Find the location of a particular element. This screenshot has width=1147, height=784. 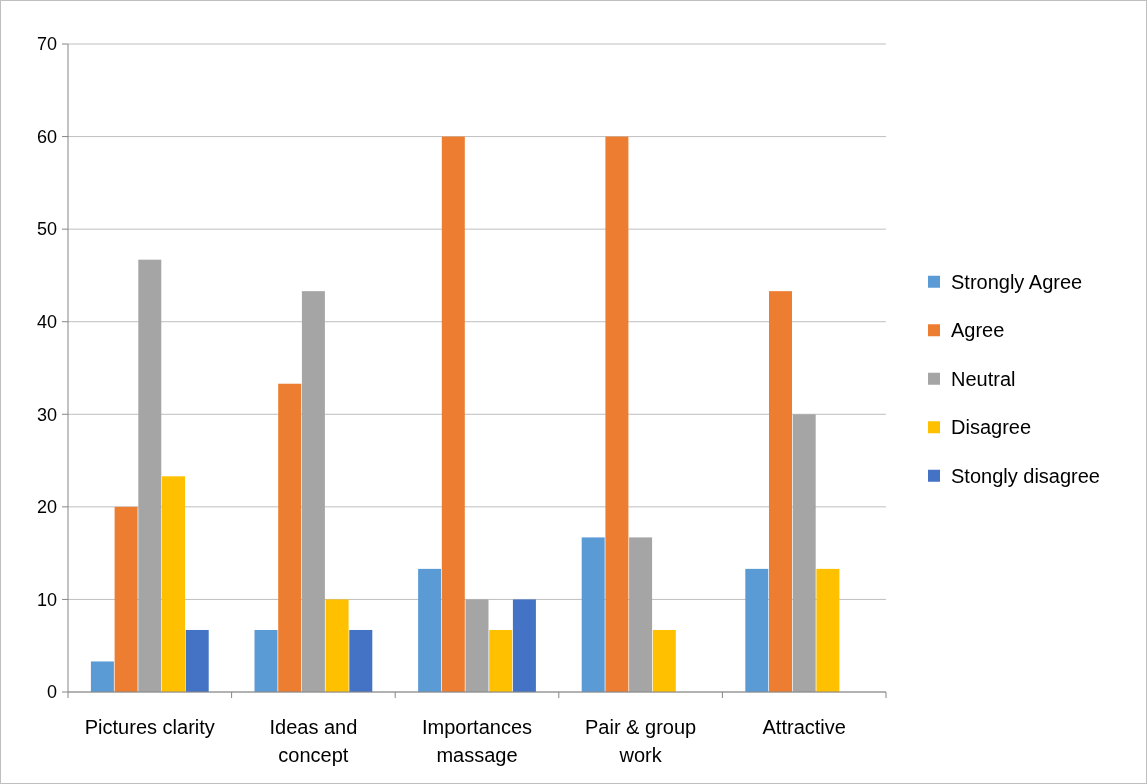

y-tick-label: 60 is located at coordinates (46, 136).